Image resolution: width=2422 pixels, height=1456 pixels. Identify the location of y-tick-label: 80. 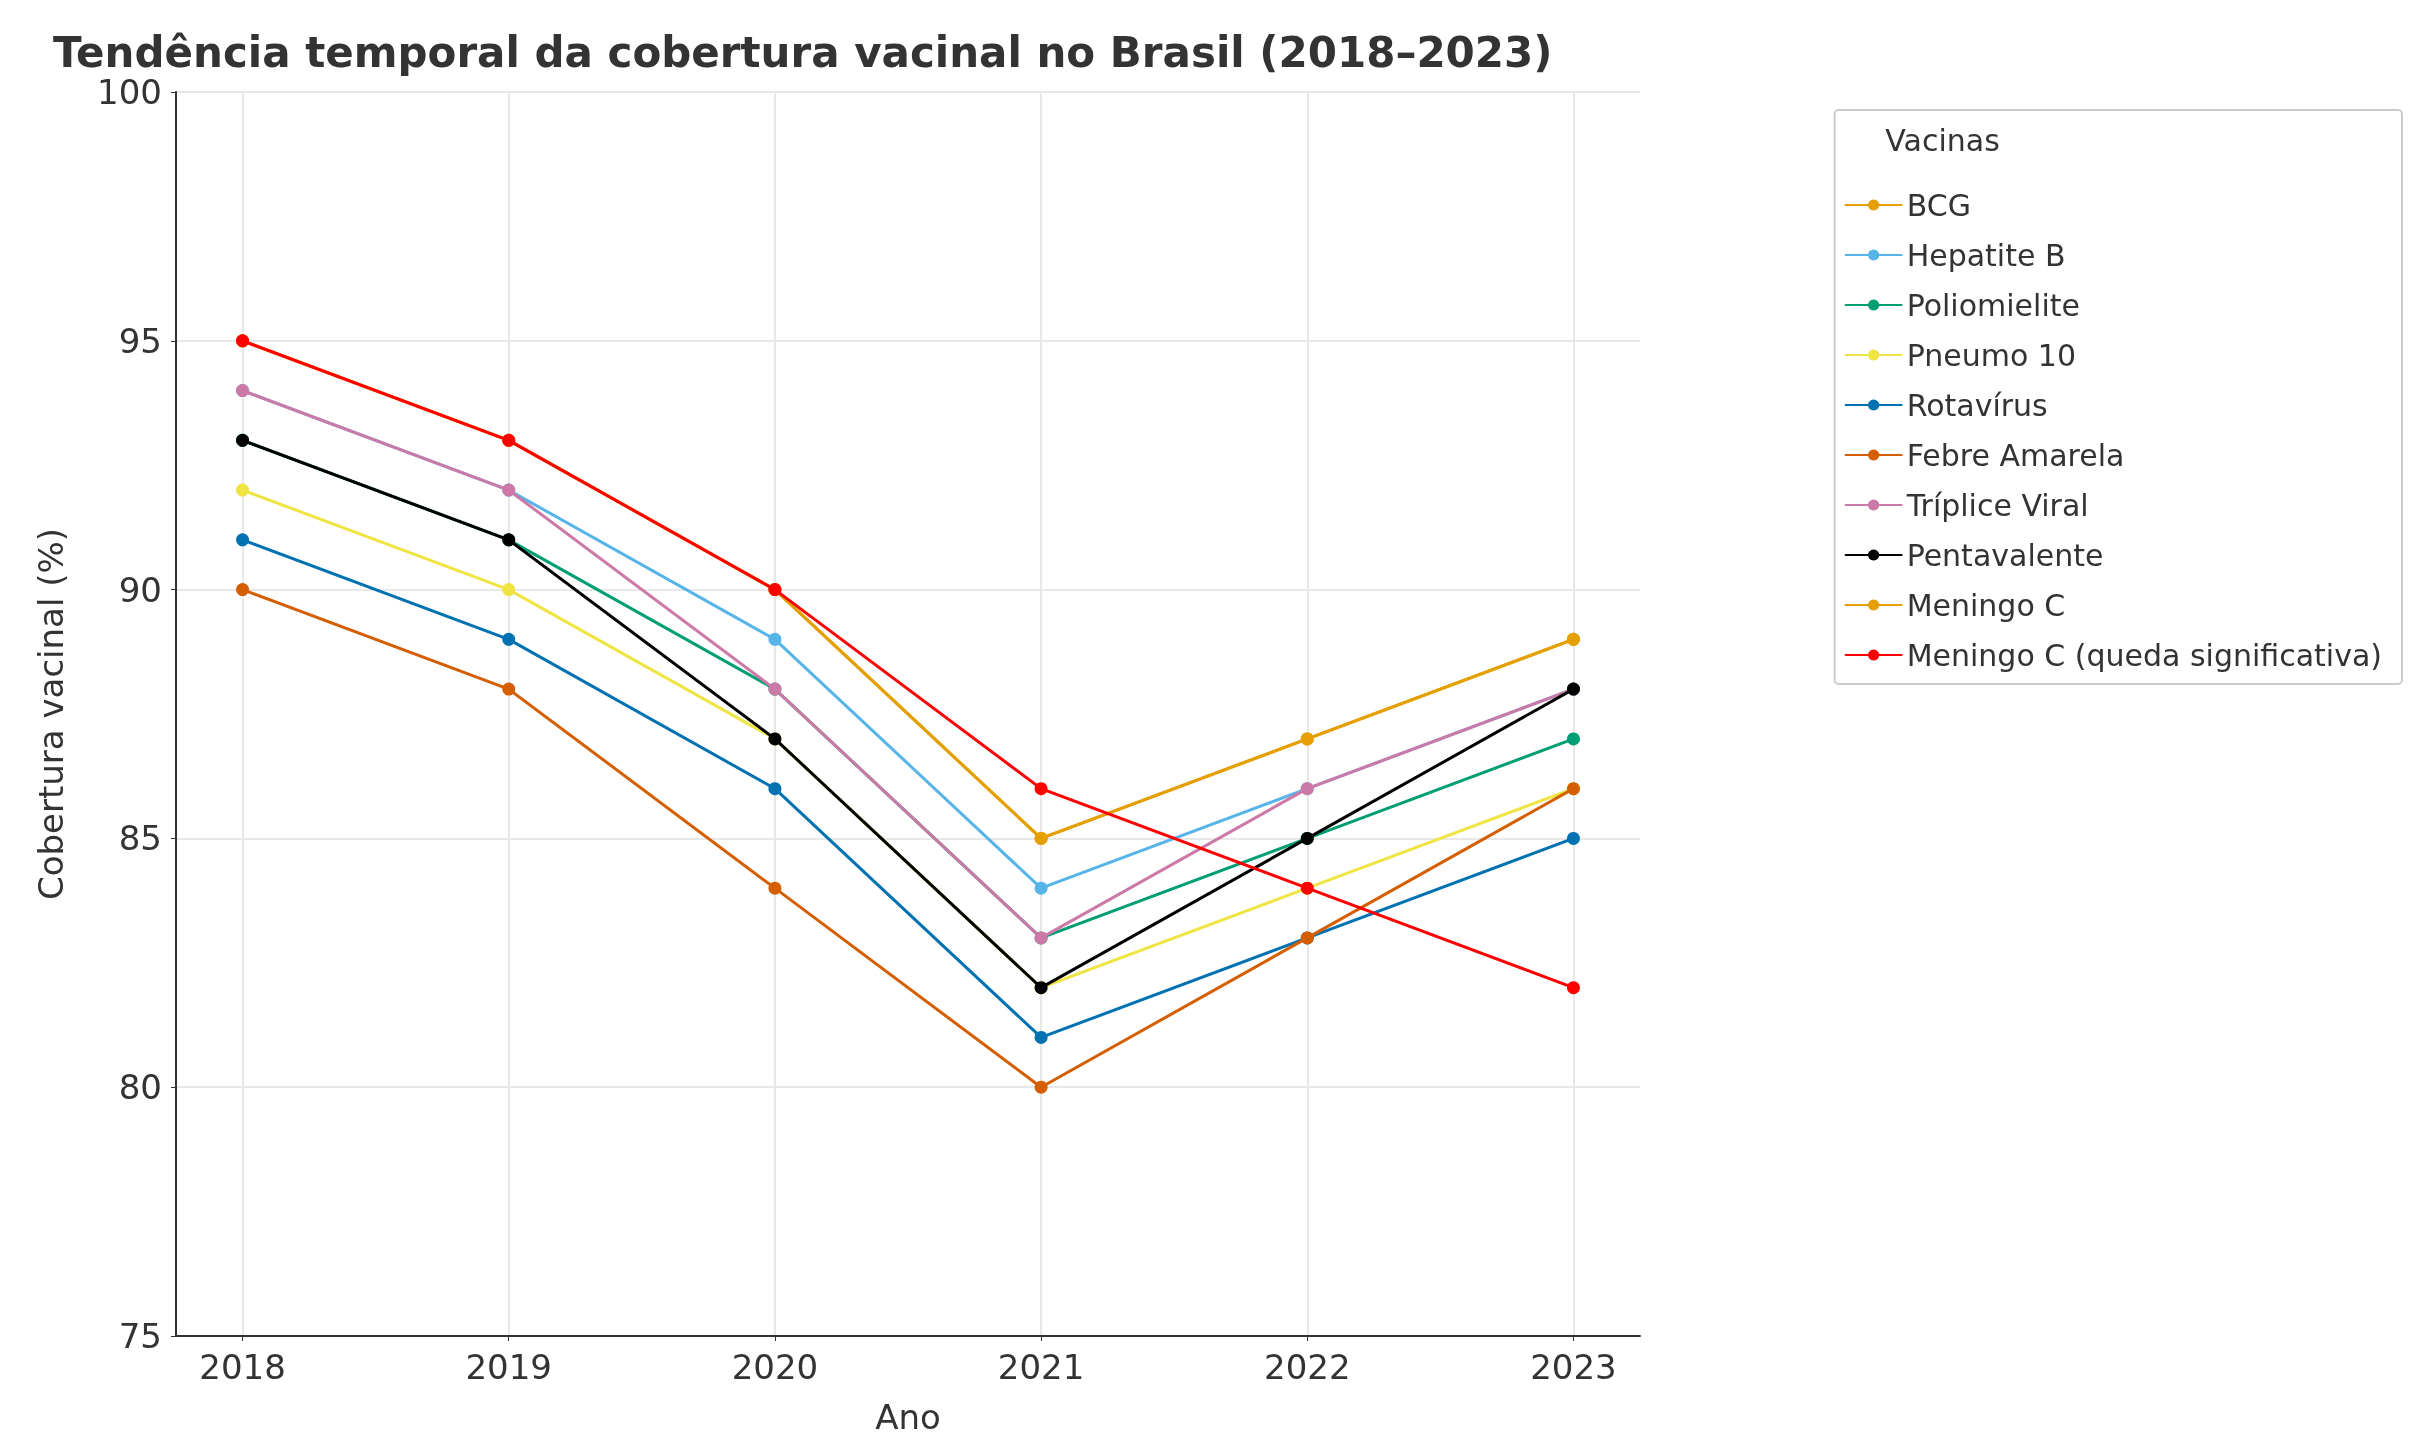
(140, 1087).